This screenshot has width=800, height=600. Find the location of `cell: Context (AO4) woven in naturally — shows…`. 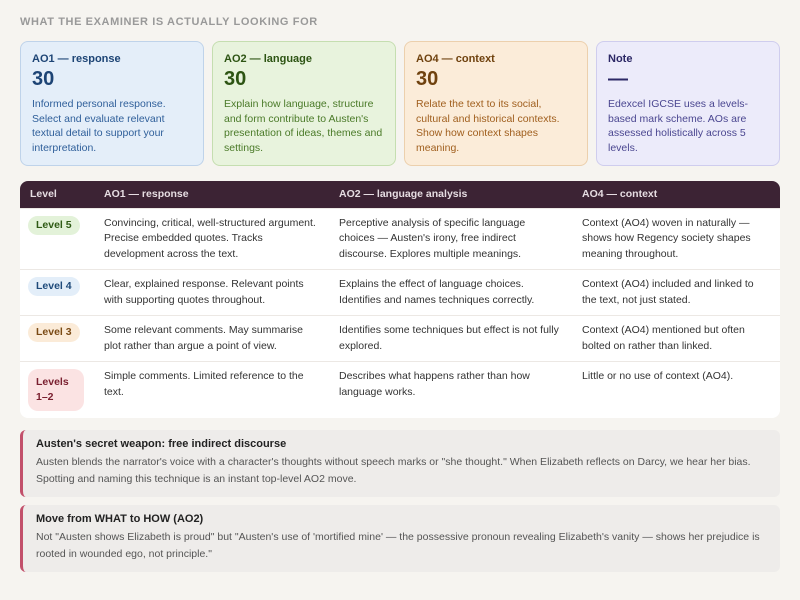

cell: Context (AO4) woven in naturally — shows… is located at coordinates (676, 238).